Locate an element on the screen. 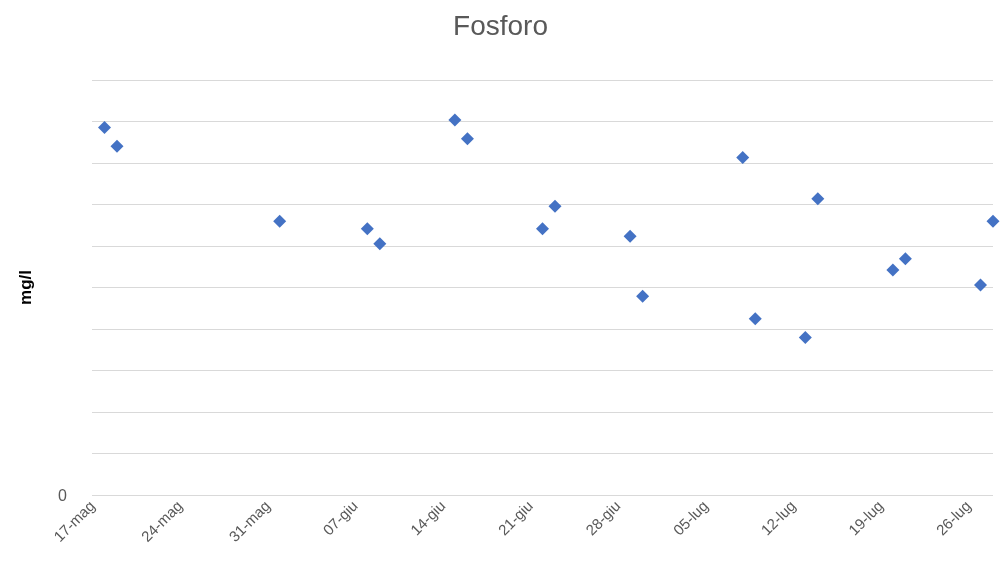  chart-title: Fosforo is located at coordinates (500, 25).